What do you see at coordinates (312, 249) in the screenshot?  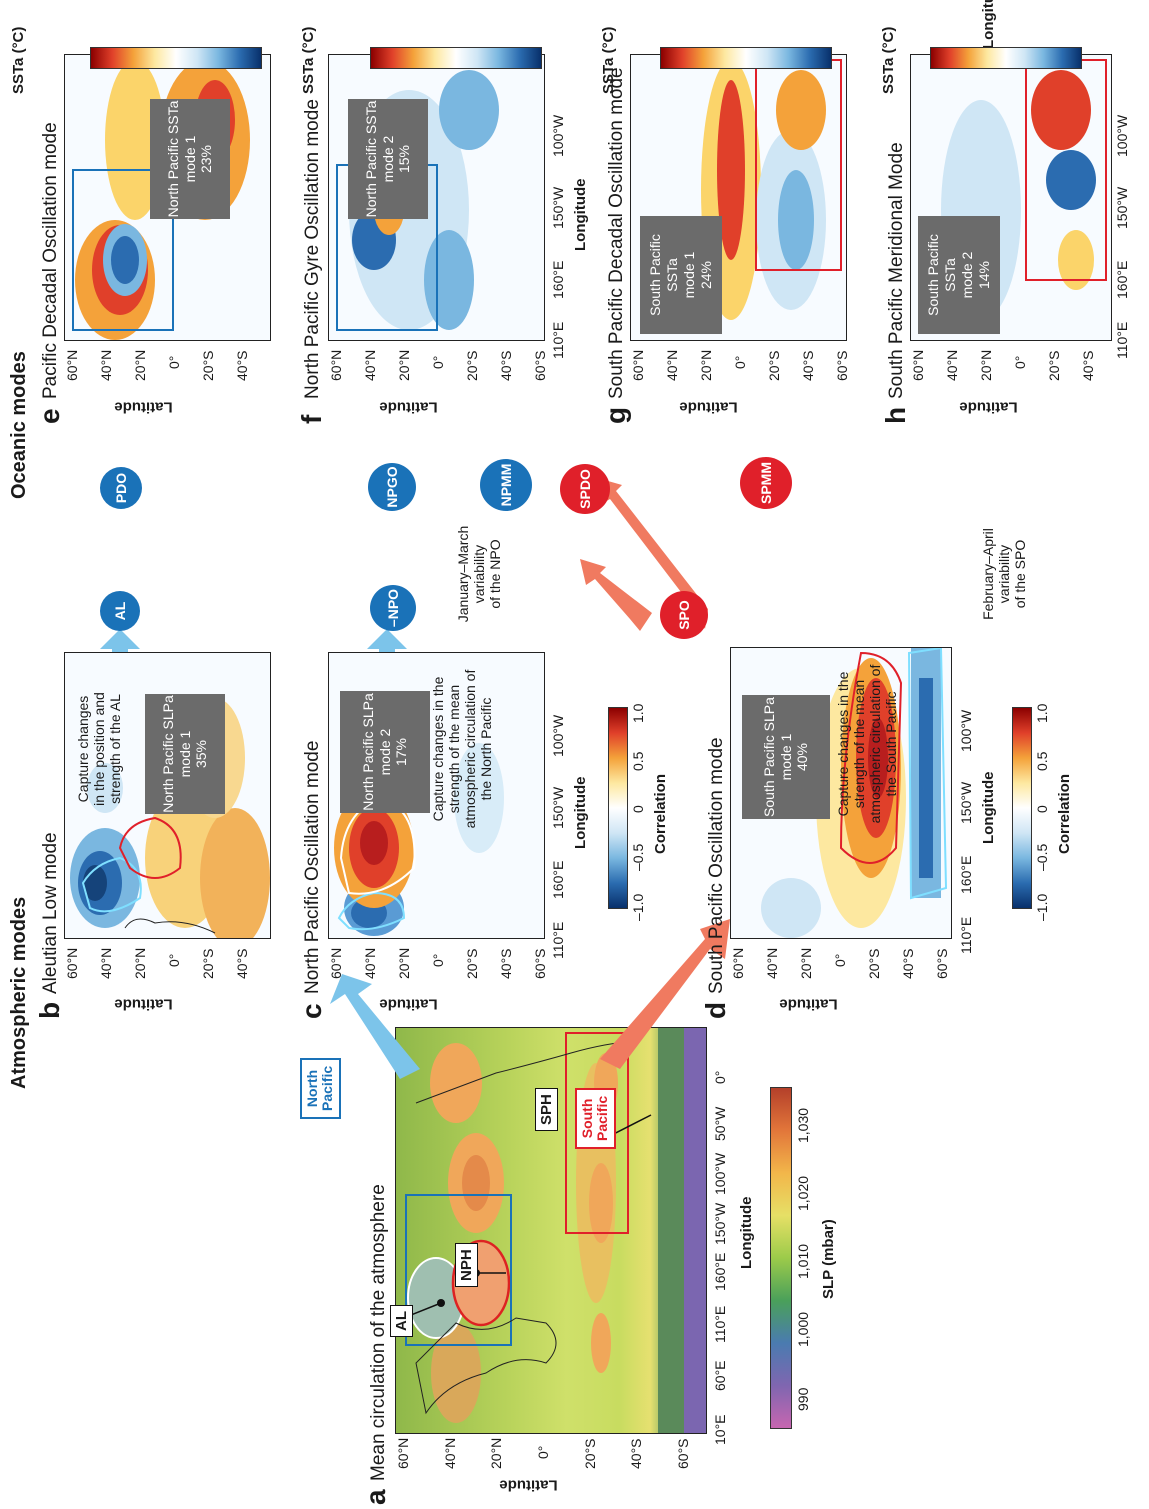 I see `panel-f-title: North Pacific Gyre Oscillation mode` at bounding box center [312, 249].